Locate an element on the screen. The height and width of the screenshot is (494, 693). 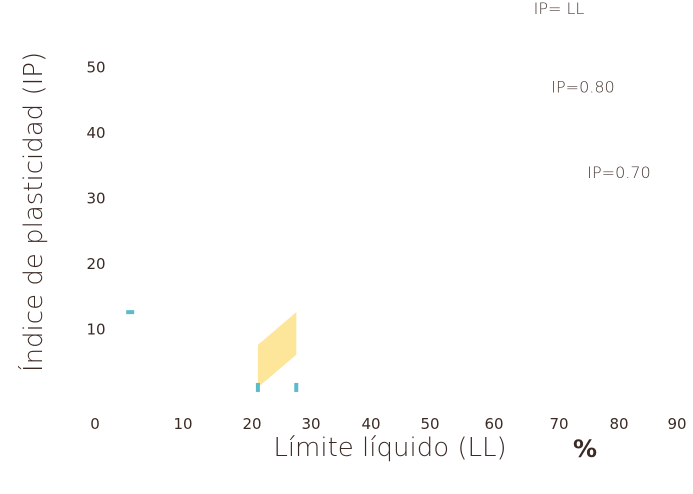
marker-layer is located at coordinates (212, 351).